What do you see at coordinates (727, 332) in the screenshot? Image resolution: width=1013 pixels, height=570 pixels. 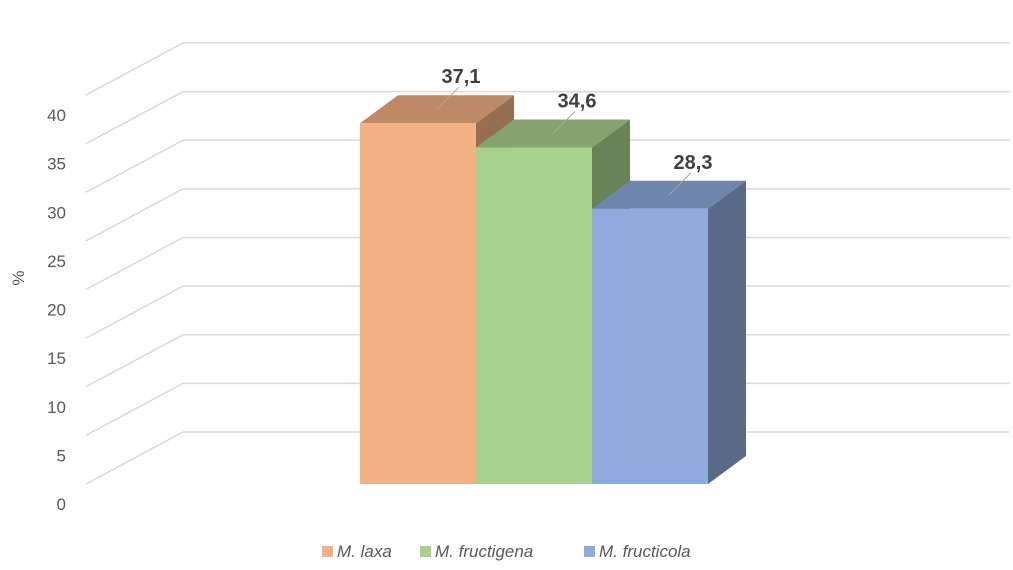 I see `bar-side` at bounding box center [727, 332].